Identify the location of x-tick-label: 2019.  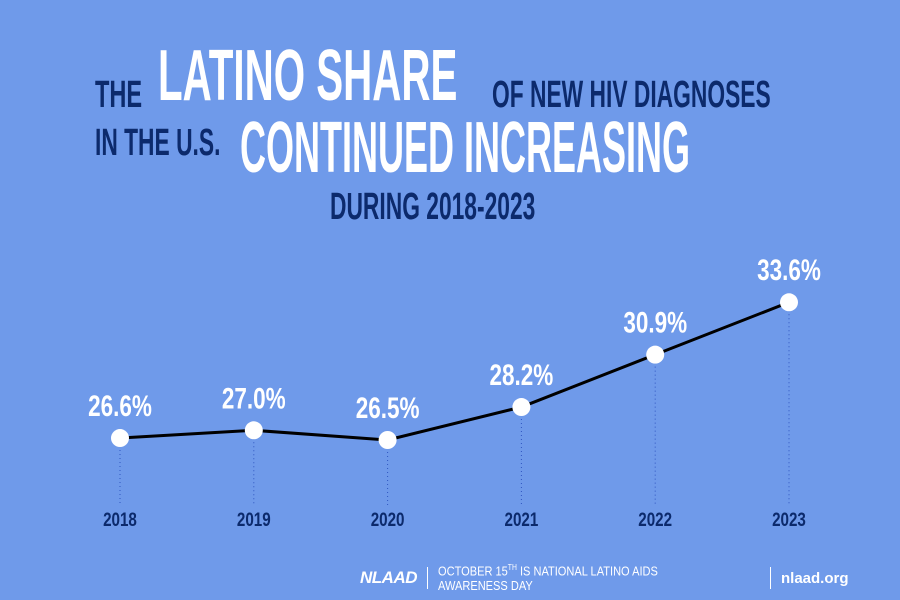
(254, 519).